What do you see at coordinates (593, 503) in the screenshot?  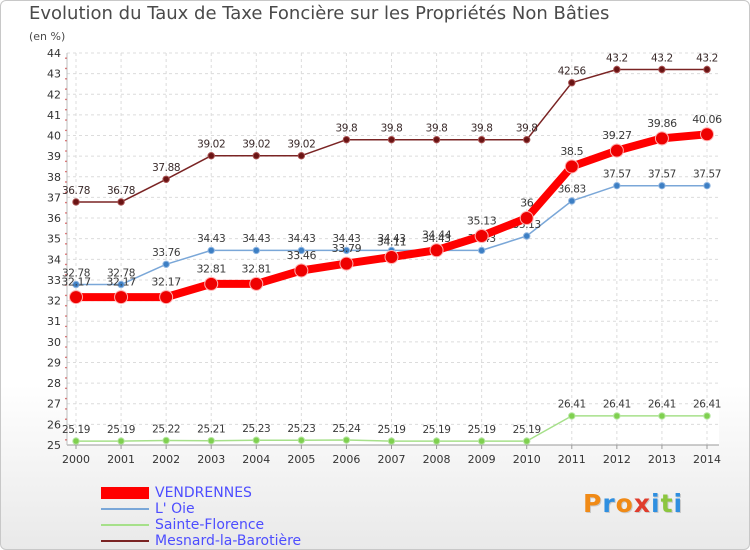 I see `logo-letter: P` at bounding box center [593, 503].